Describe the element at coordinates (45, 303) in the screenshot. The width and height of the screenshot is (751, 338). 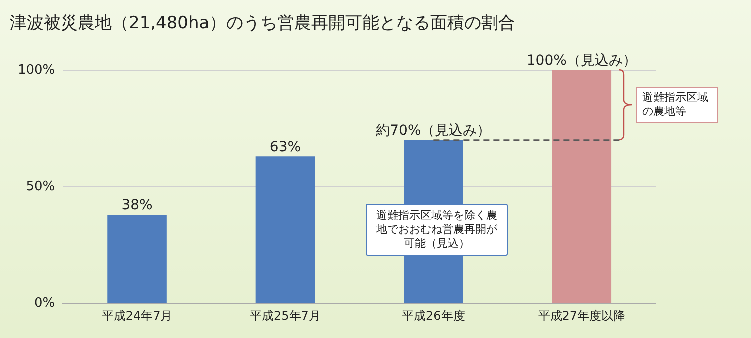
I see `y-tick-label: 0%` at that location.